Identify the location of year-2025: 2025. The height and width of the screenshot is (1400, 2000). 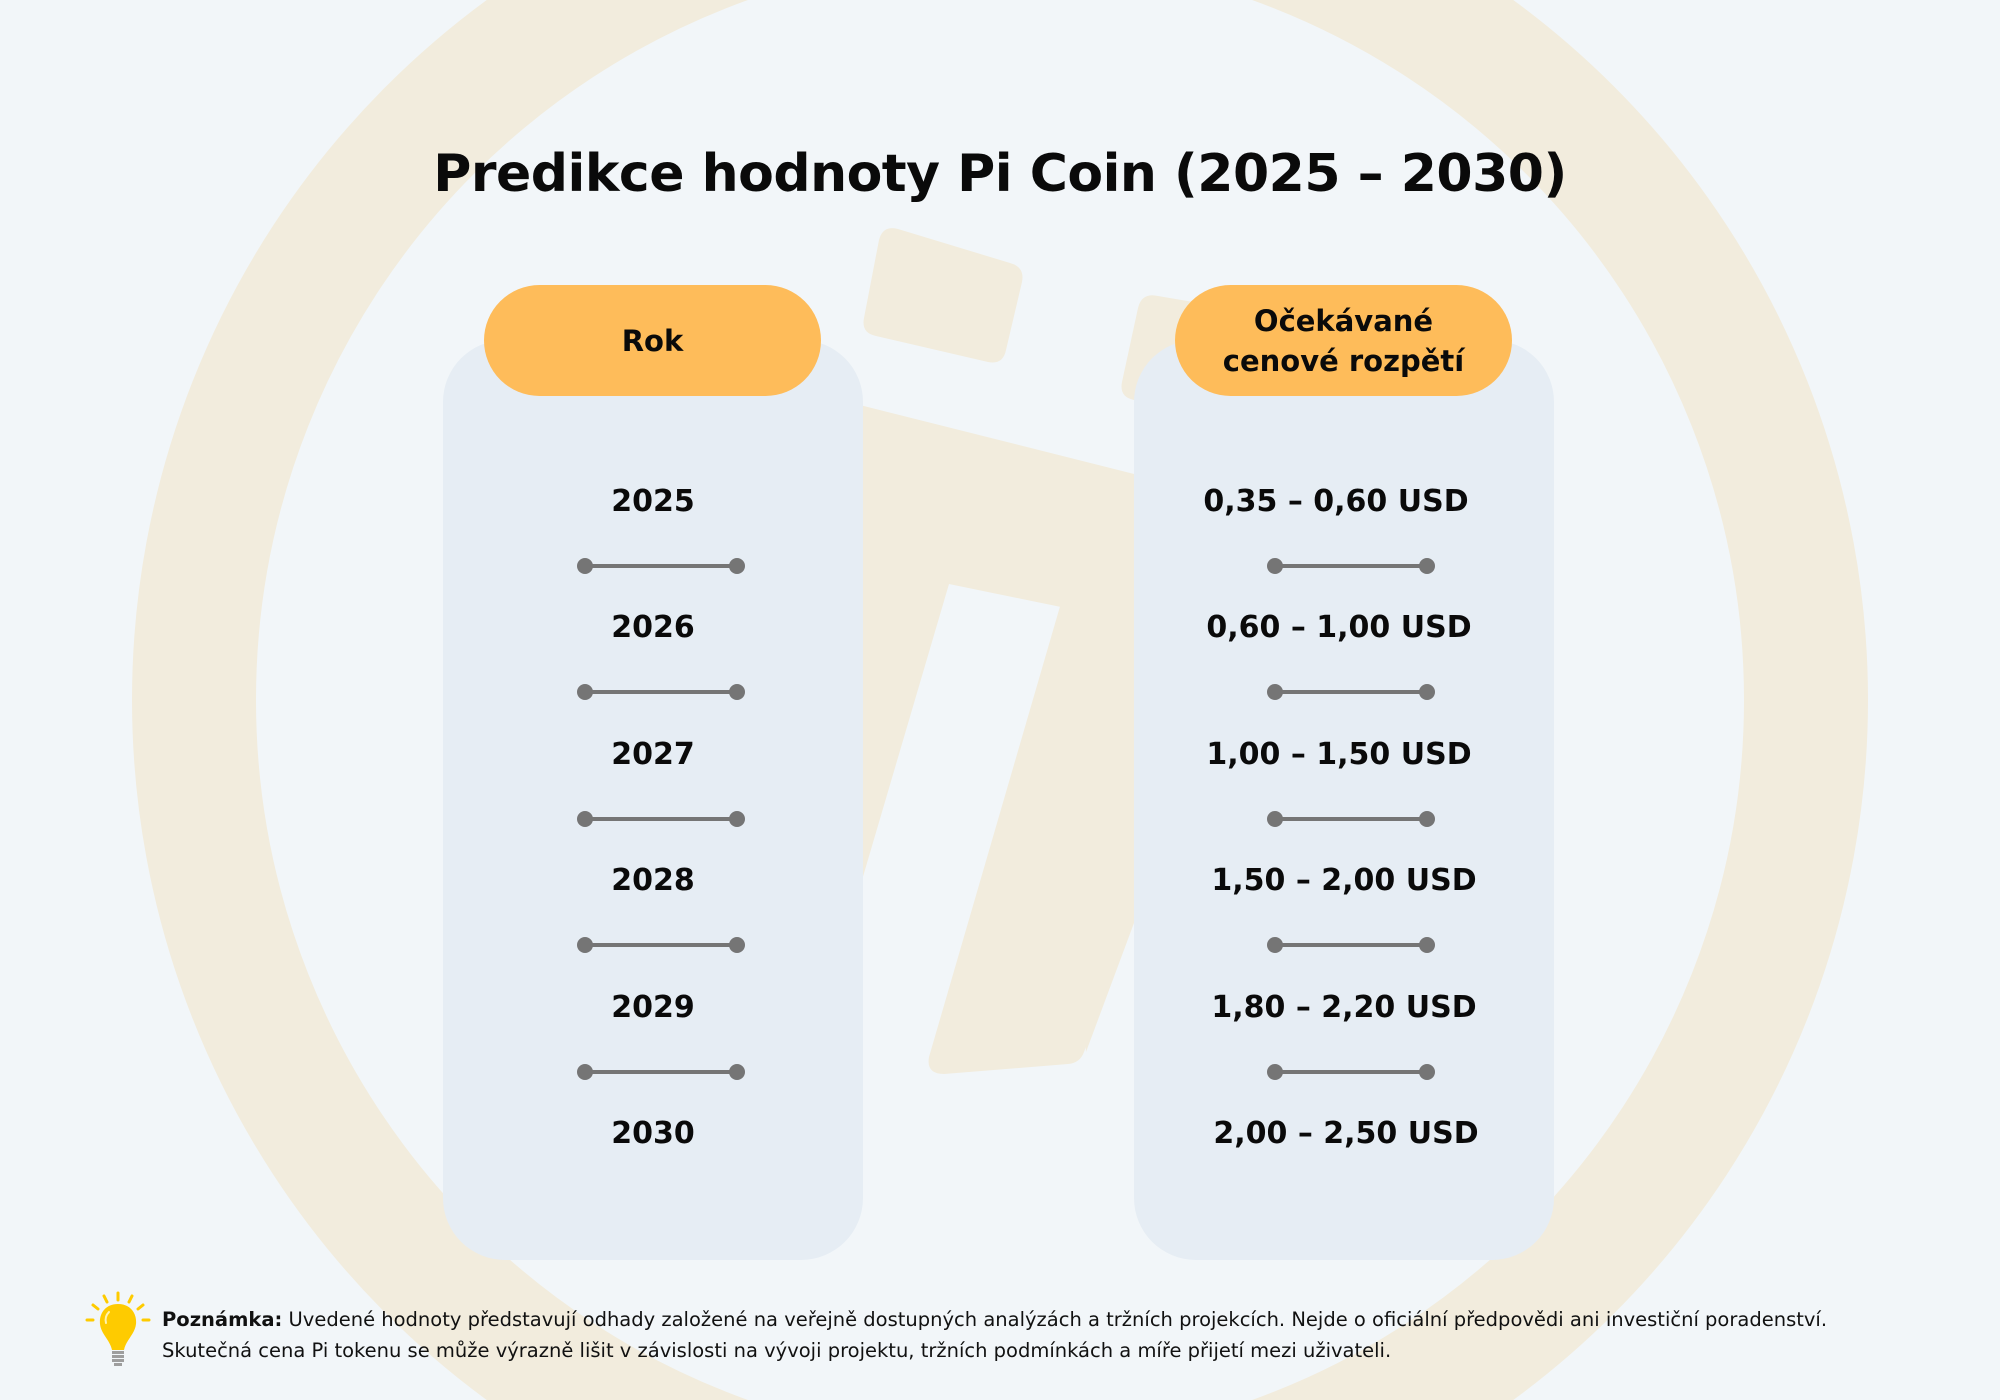
(653, 501).